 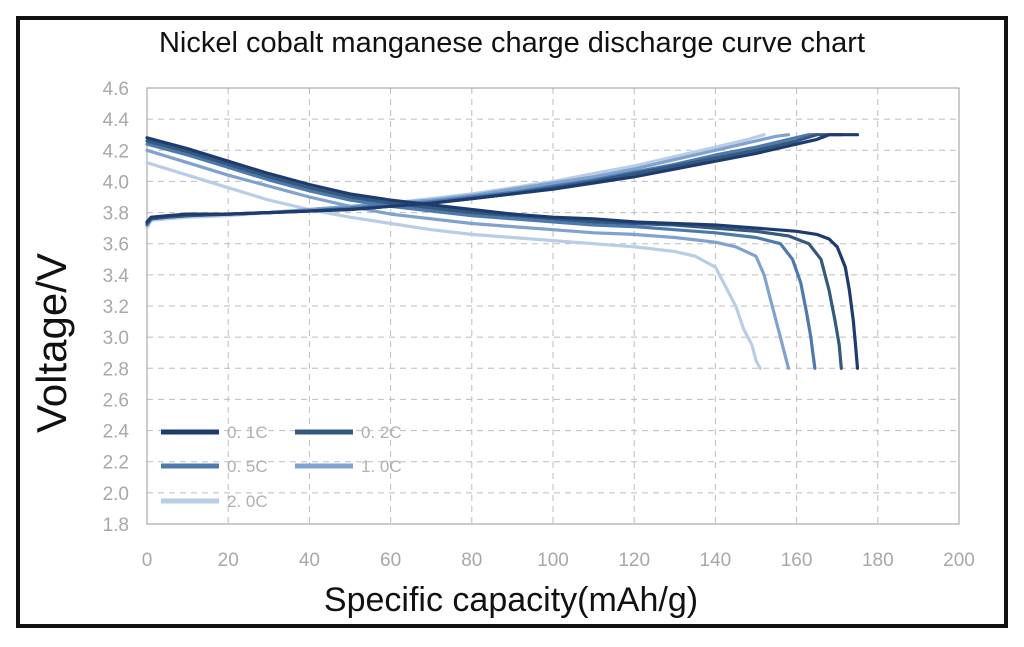 I want to click on x-tick-labels: 0 20 40 60 80 100 120 140 160 180 200, so click(x=558, y=560).